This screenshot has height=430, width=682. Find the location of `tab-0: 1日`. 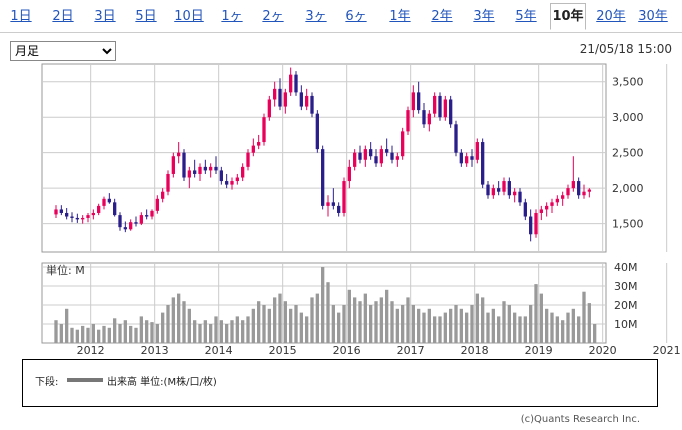

tab-0: 1日 is located at coordinates (21, 16).